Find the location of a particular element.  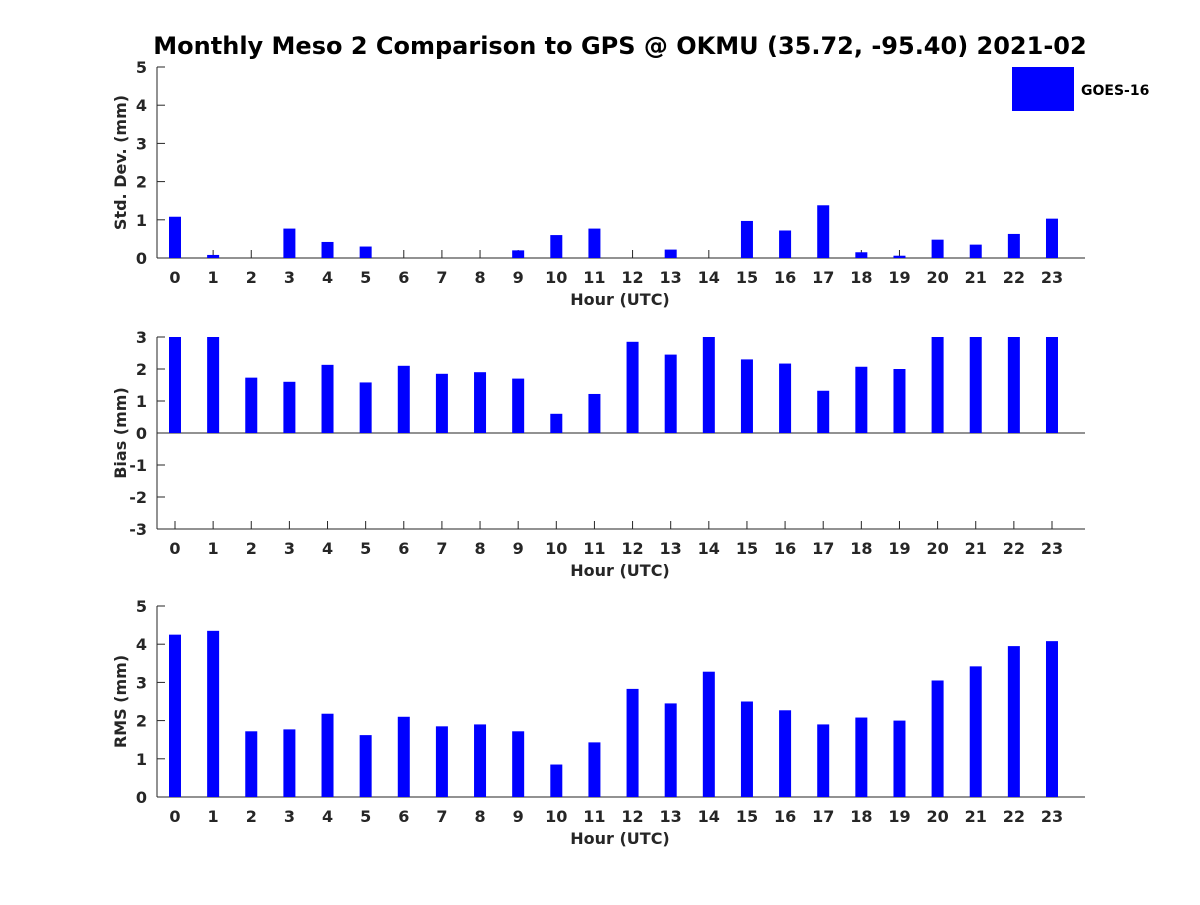

bias-x-tick-label: 14 is located at coordinates (709, 548).